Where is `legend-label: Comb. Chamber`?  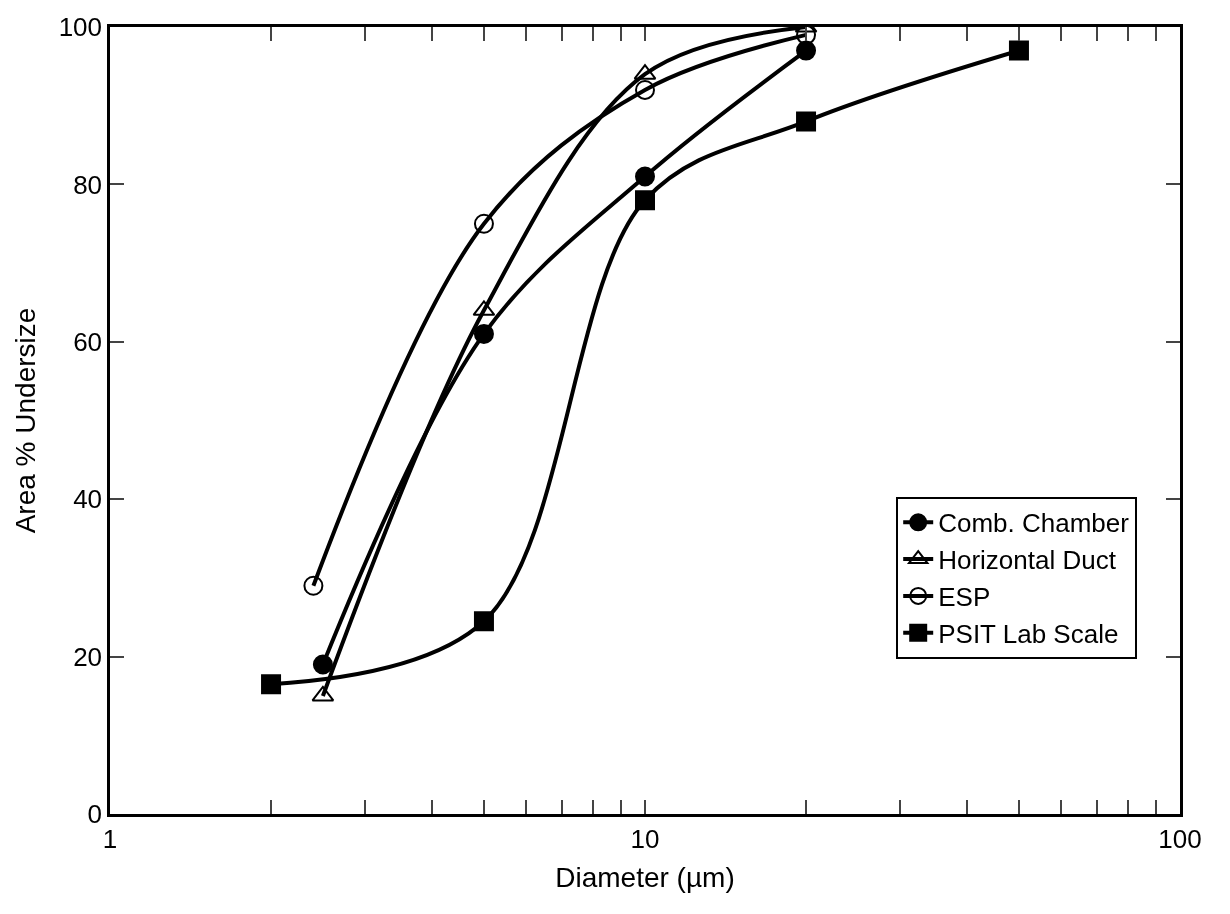 legend-label: Comb. Chamber is located at coordinates (1034, 523).